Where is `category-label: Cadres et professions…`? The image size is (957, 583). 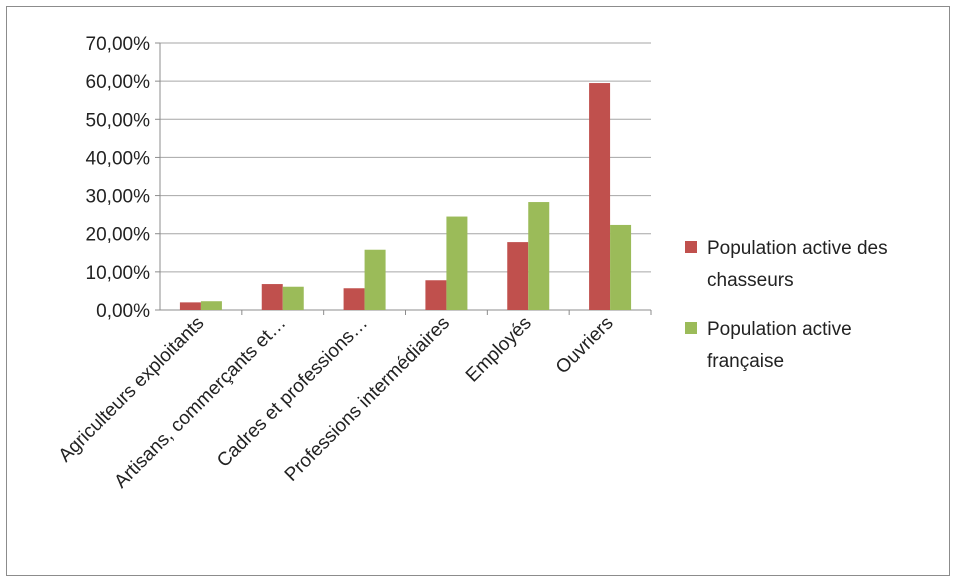
category-label: Cadres et professions… is located at coordinates (292, 392).